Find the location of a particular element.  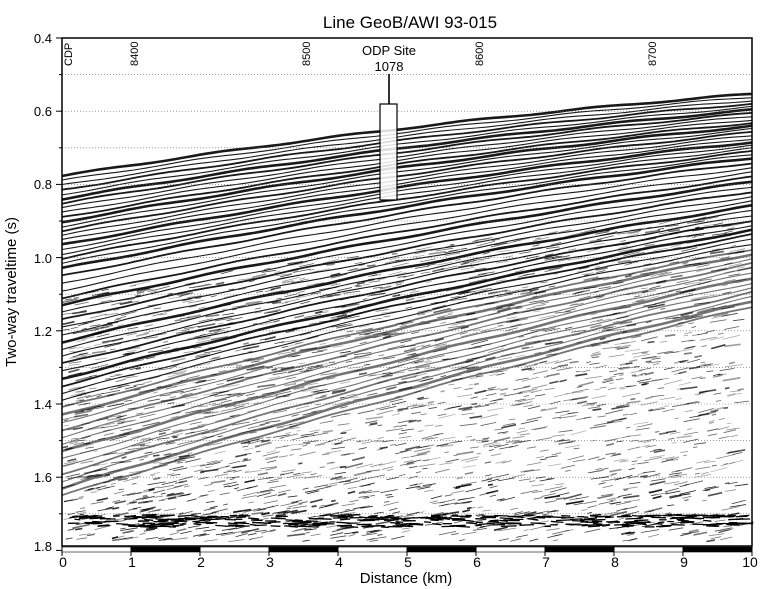

cdp-tick-label: 8500 is located at coordinates (307, 54).